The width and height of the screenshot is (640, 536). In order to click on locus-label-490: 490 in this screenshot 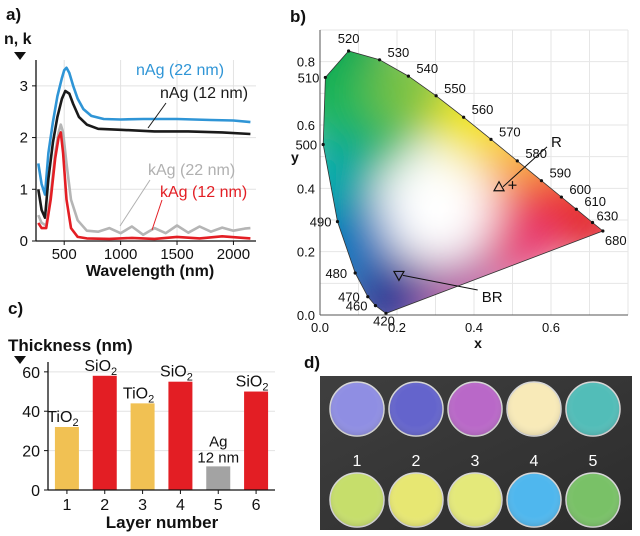, I will do `click(321, 222)`.